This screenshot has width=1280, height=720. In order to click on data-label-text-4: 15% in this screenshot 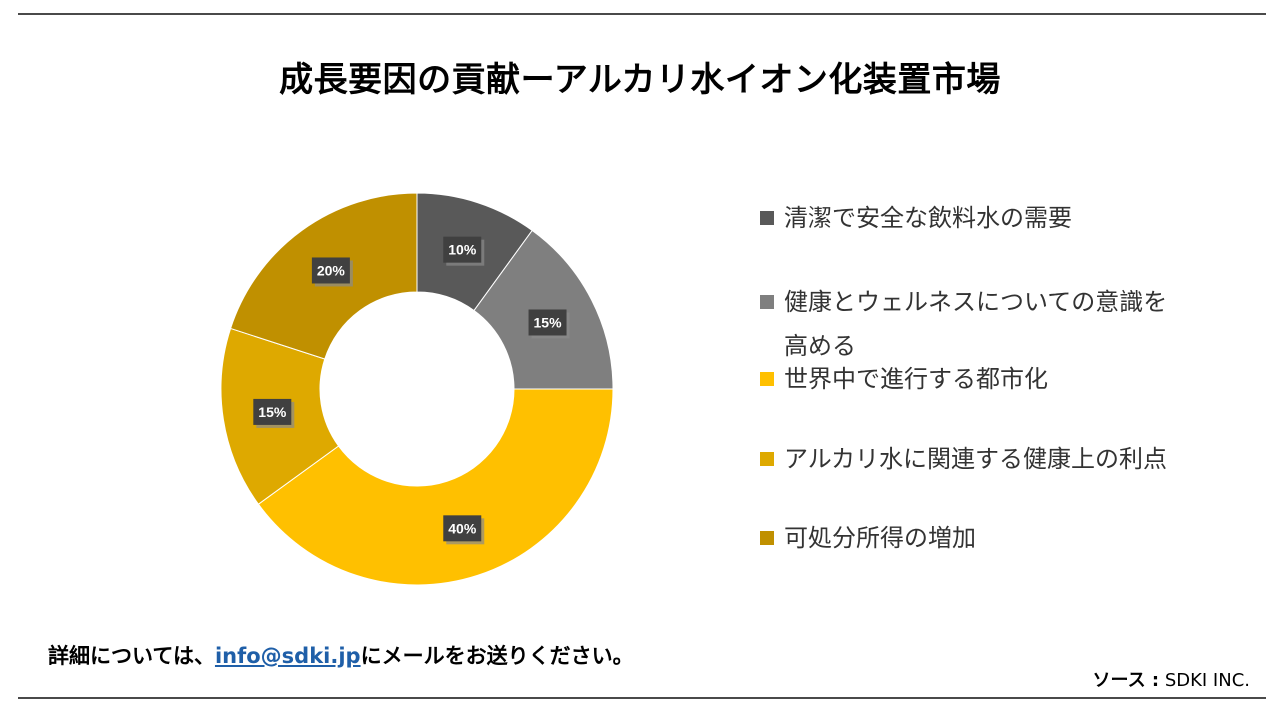, I will do `click(272, 412)`.